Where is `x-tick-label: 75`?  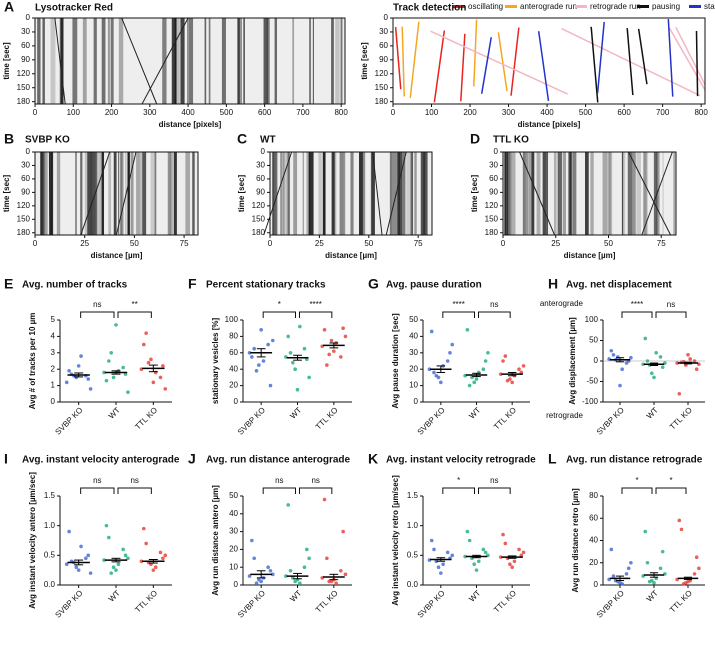 x-tick-label: 75 is located at coordinates (661, 243).